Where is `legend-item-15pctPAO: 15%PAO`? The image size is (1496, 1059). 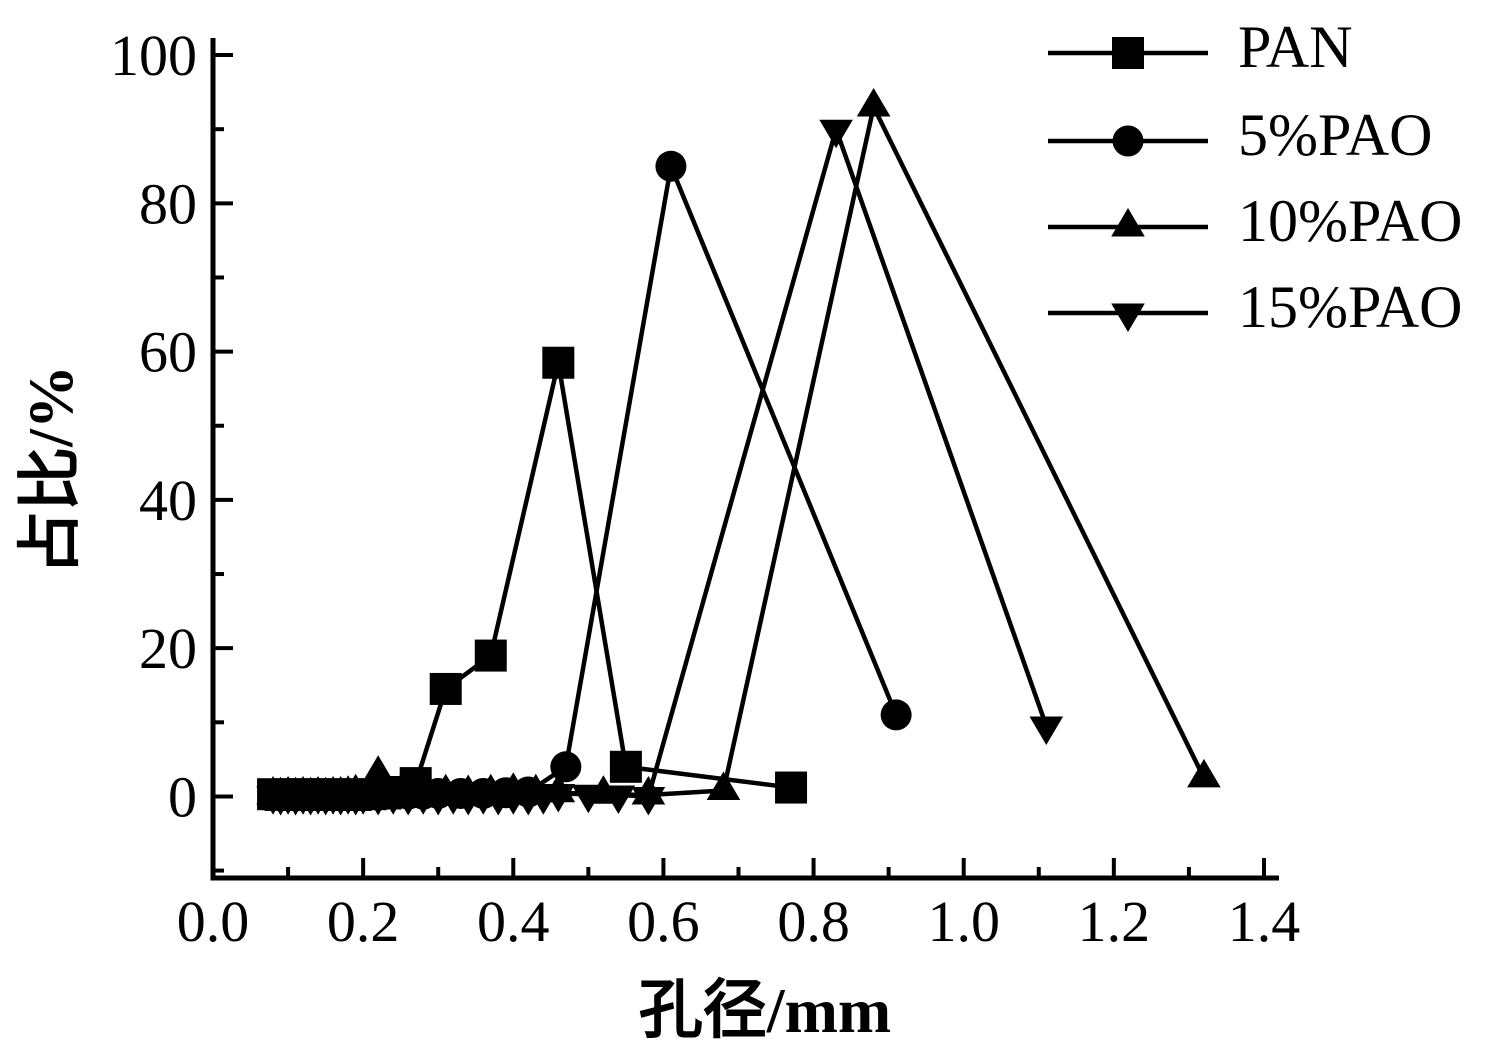 legend-item-15pctPAO: 15%PAO is located at coordinates (1255, 307).